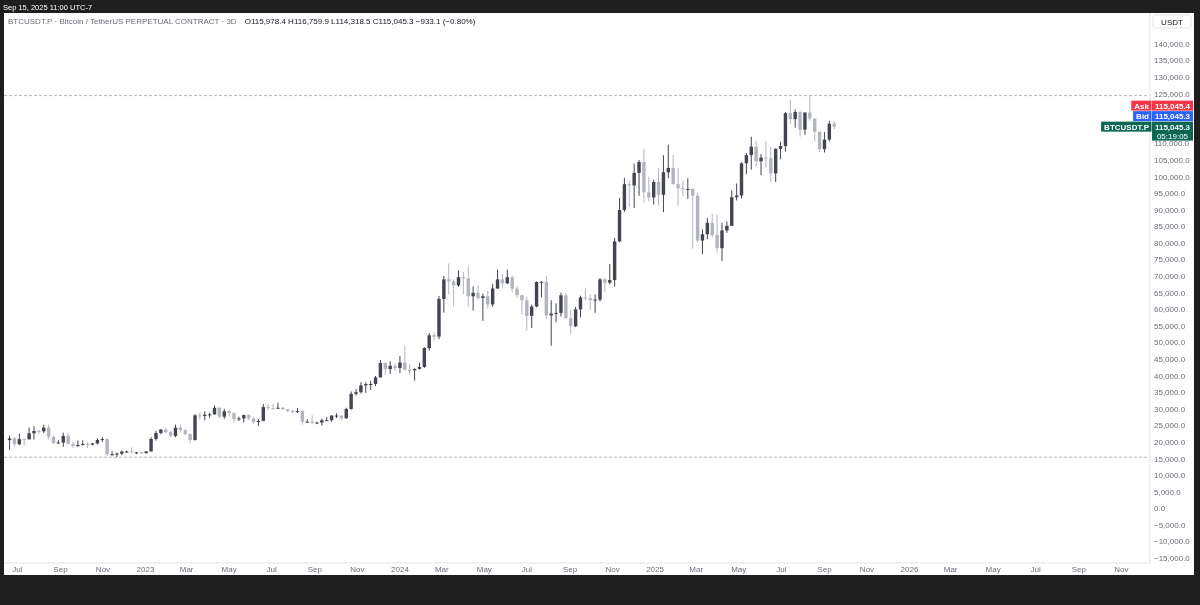  I want to click on y-tick-label: 125,000.0, so click(1172, 94).